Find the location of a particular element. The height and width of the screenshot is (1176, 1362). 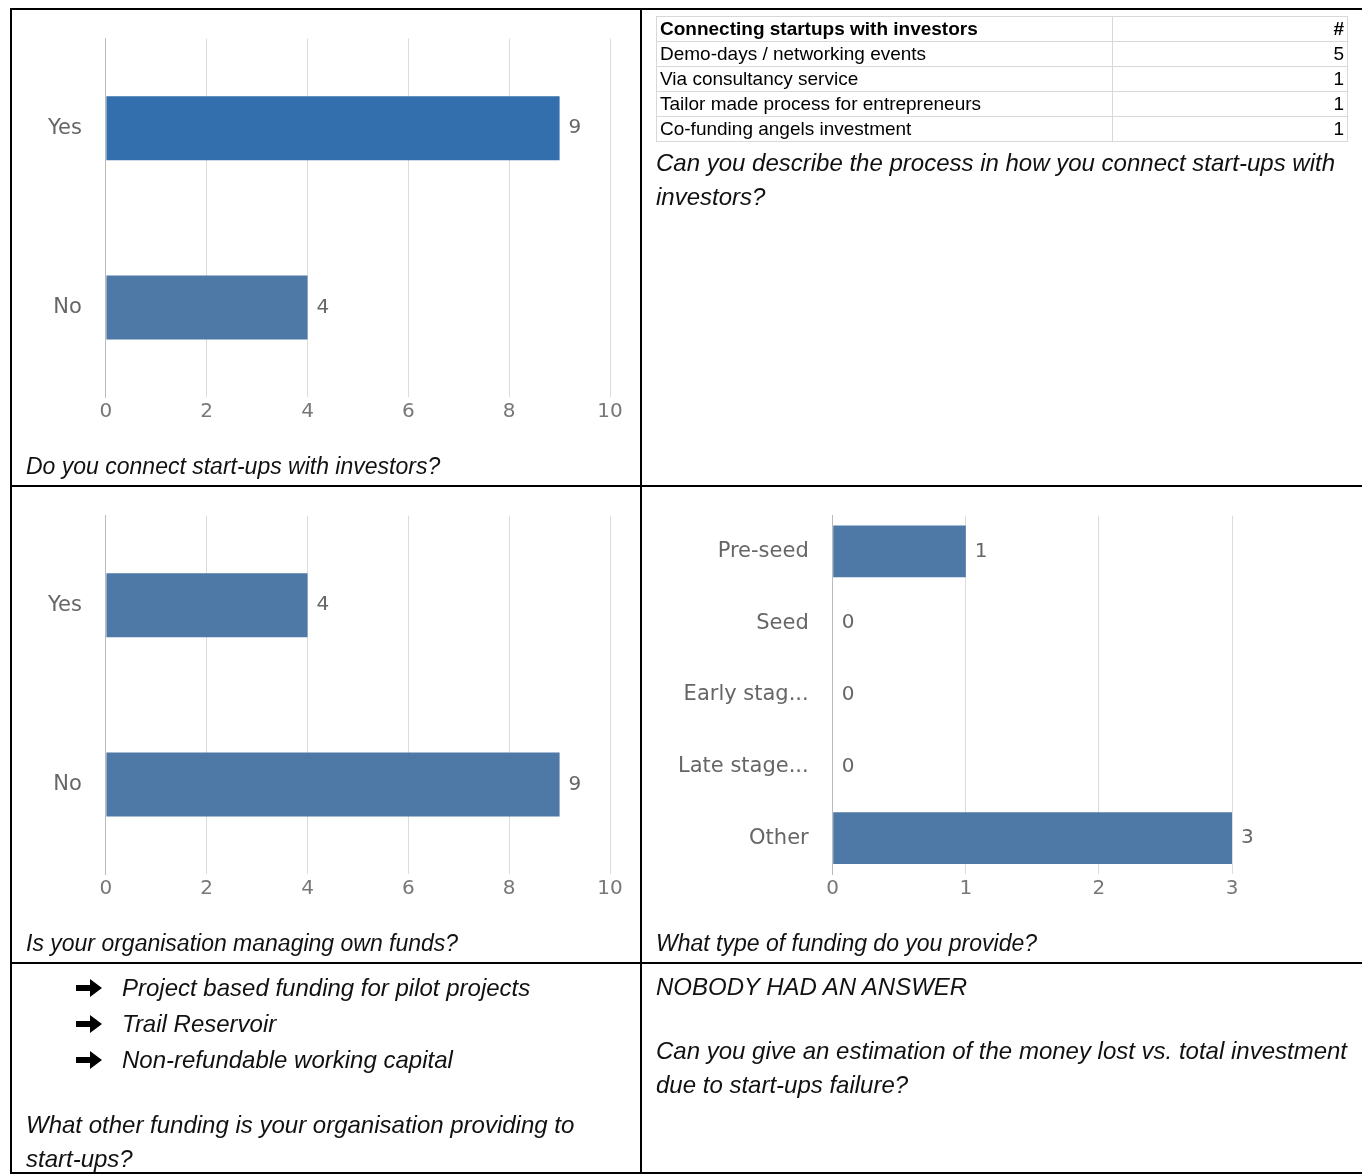

text: Is your organisation managing own funds? is located at coordinates (242, 943).